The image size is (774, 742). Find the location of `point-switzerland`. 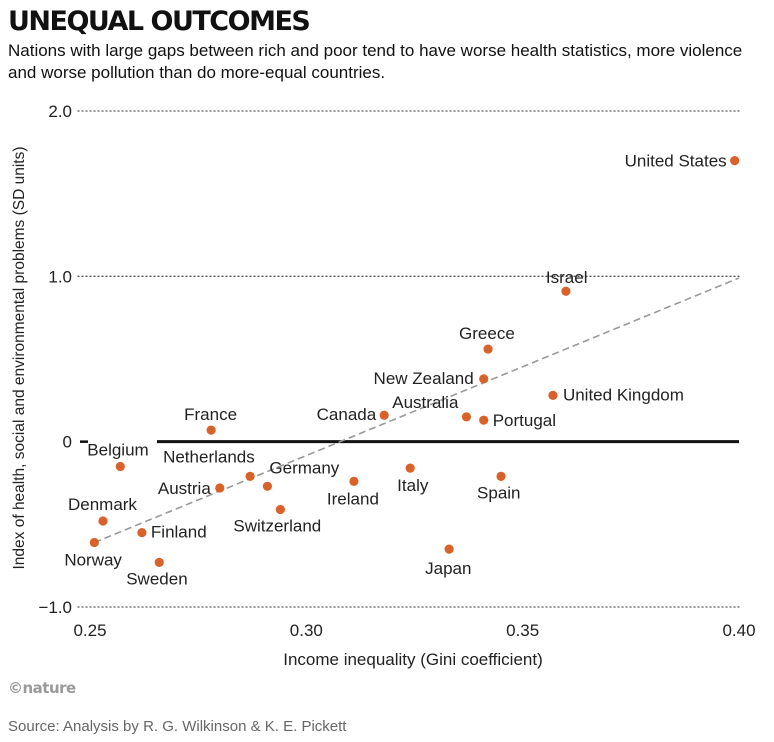

point-switzerland is located at coordinates (280, 509).